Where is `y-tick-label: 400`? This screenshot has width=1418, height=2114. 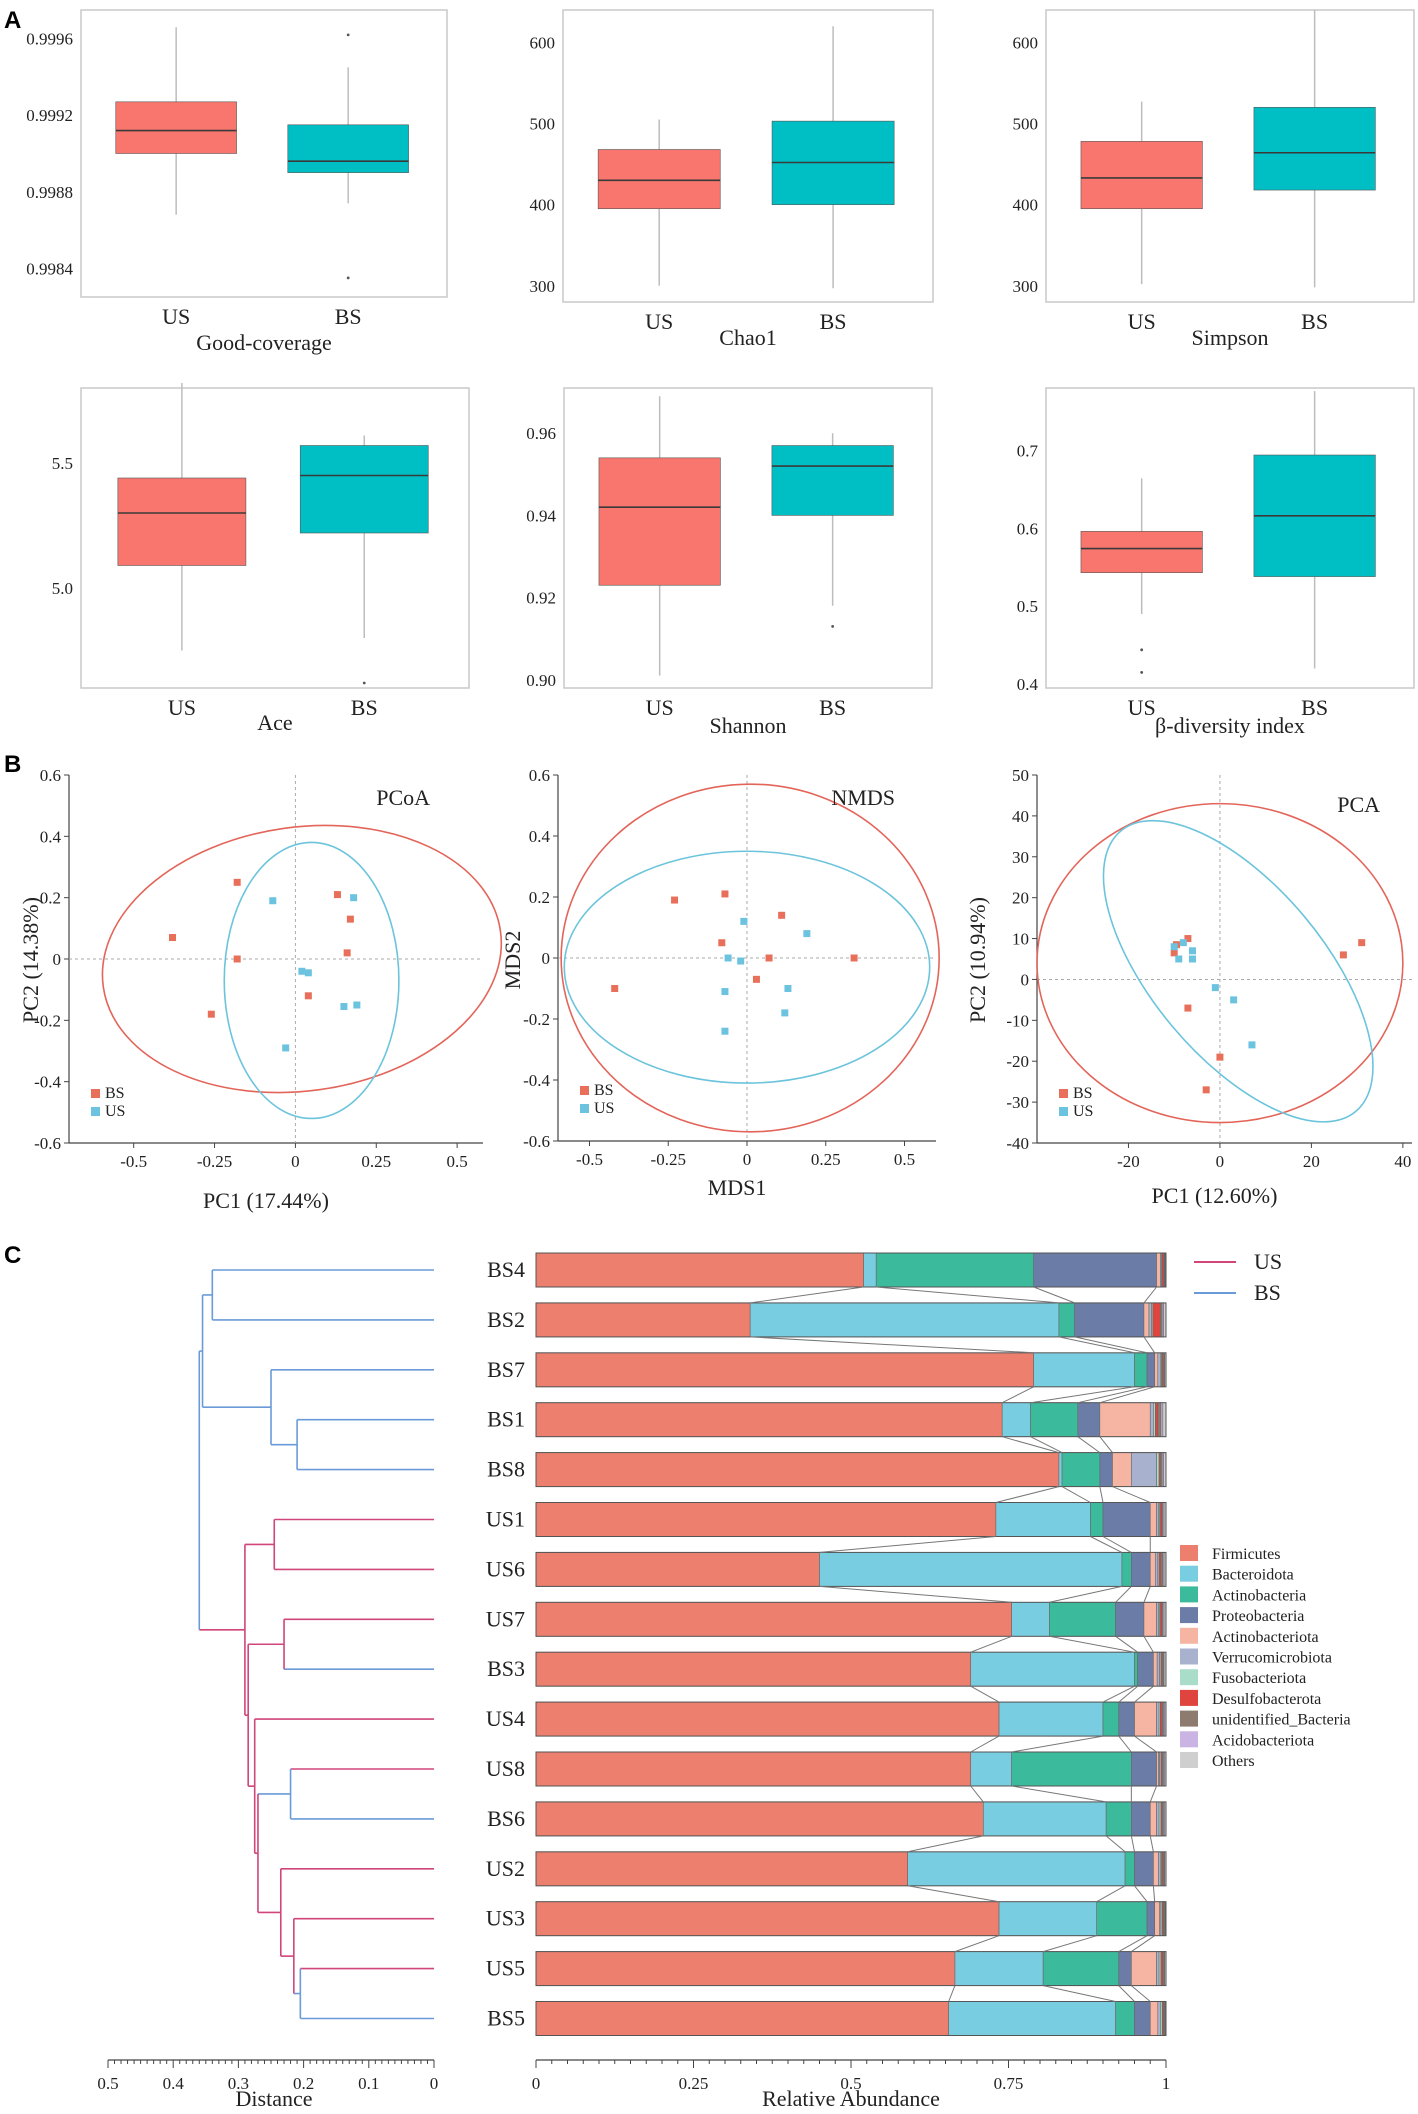 y-tick-label: 400 is located at coordinates (543, 205).